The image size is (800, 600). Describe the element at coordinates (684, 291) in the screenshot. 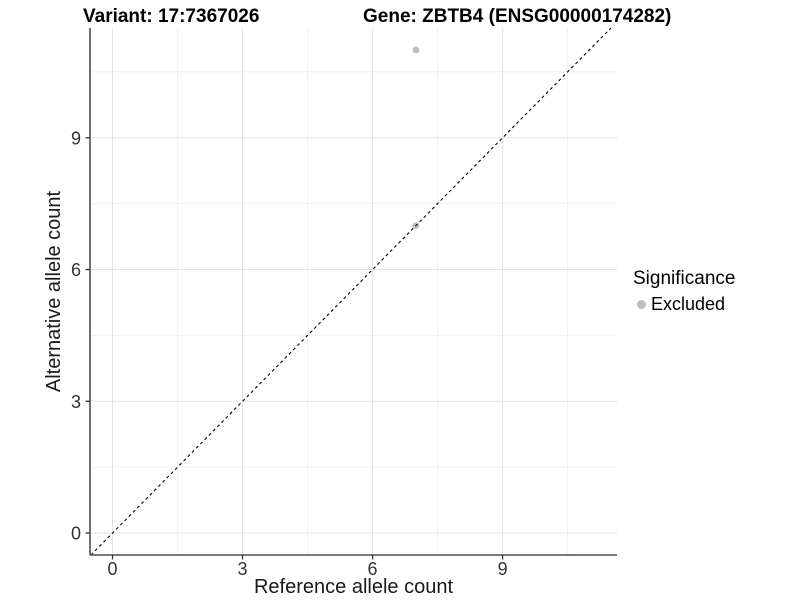

I see `legend: Significance Excluded` at that location.